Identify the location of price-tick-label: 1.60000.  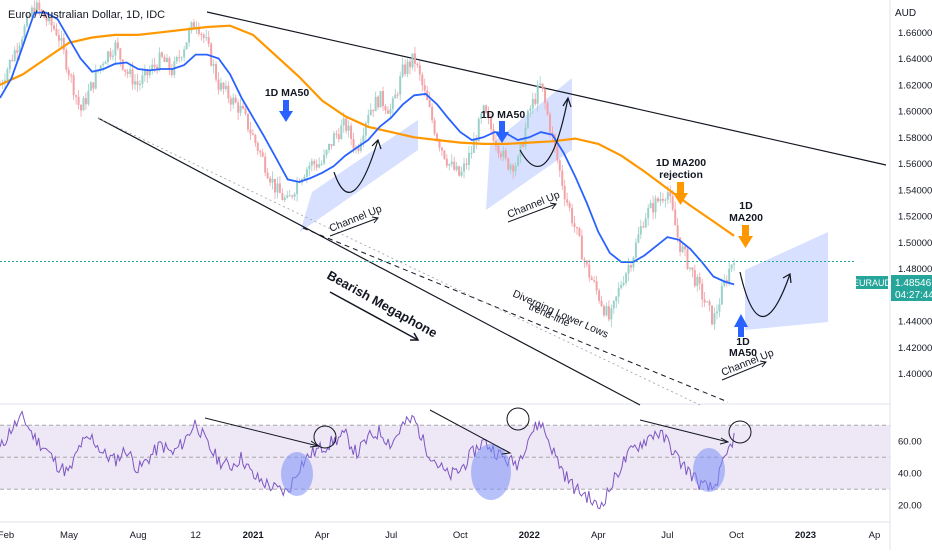
(915, 112).